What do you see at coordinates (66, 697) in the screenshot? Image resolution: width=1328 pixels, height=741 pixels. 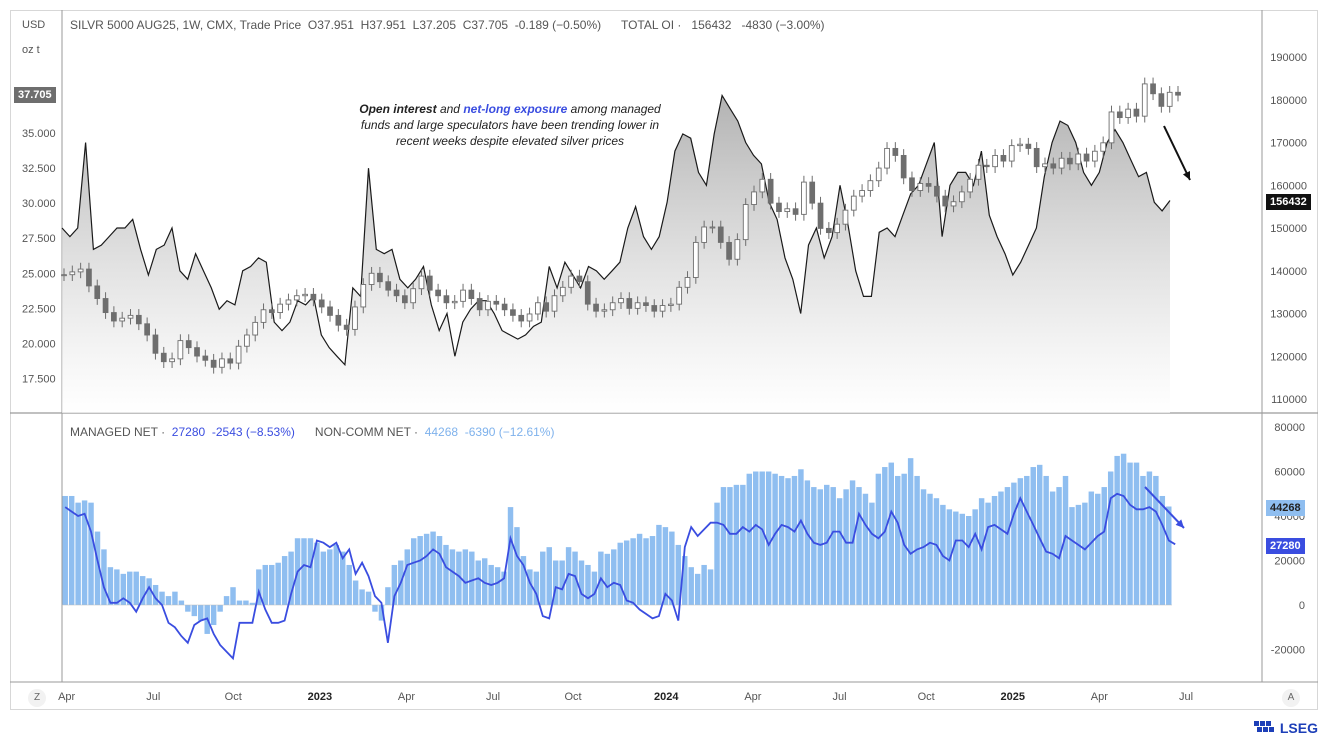 I see `x-tick-label: Apr` at bounding box center [66, 697].